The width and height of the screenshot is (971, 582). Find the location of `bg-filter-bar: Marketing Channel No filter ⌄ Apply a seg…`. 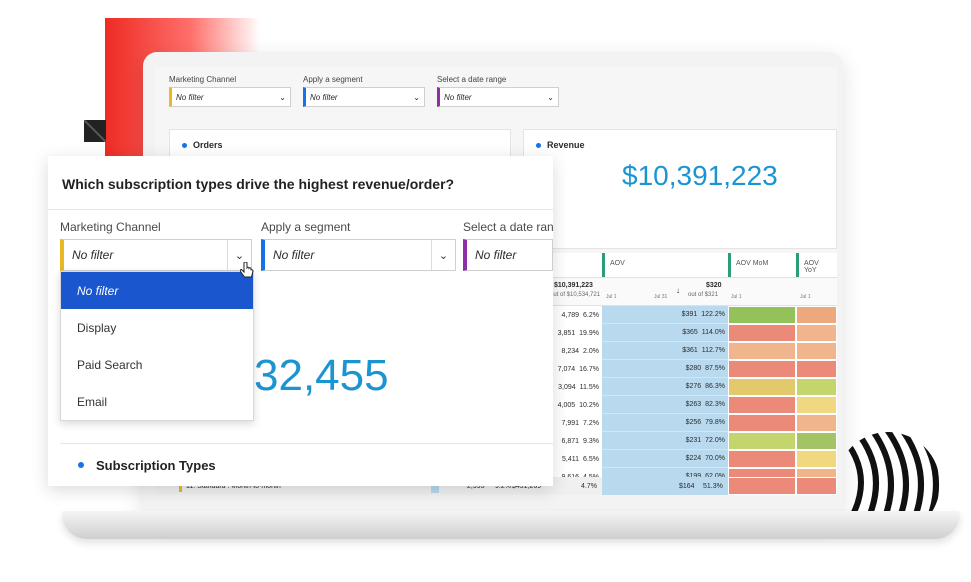

bg-filter-bar: Marketing Channel No filter ⌄ Apply a seg… is located at coordinates (364, 91).